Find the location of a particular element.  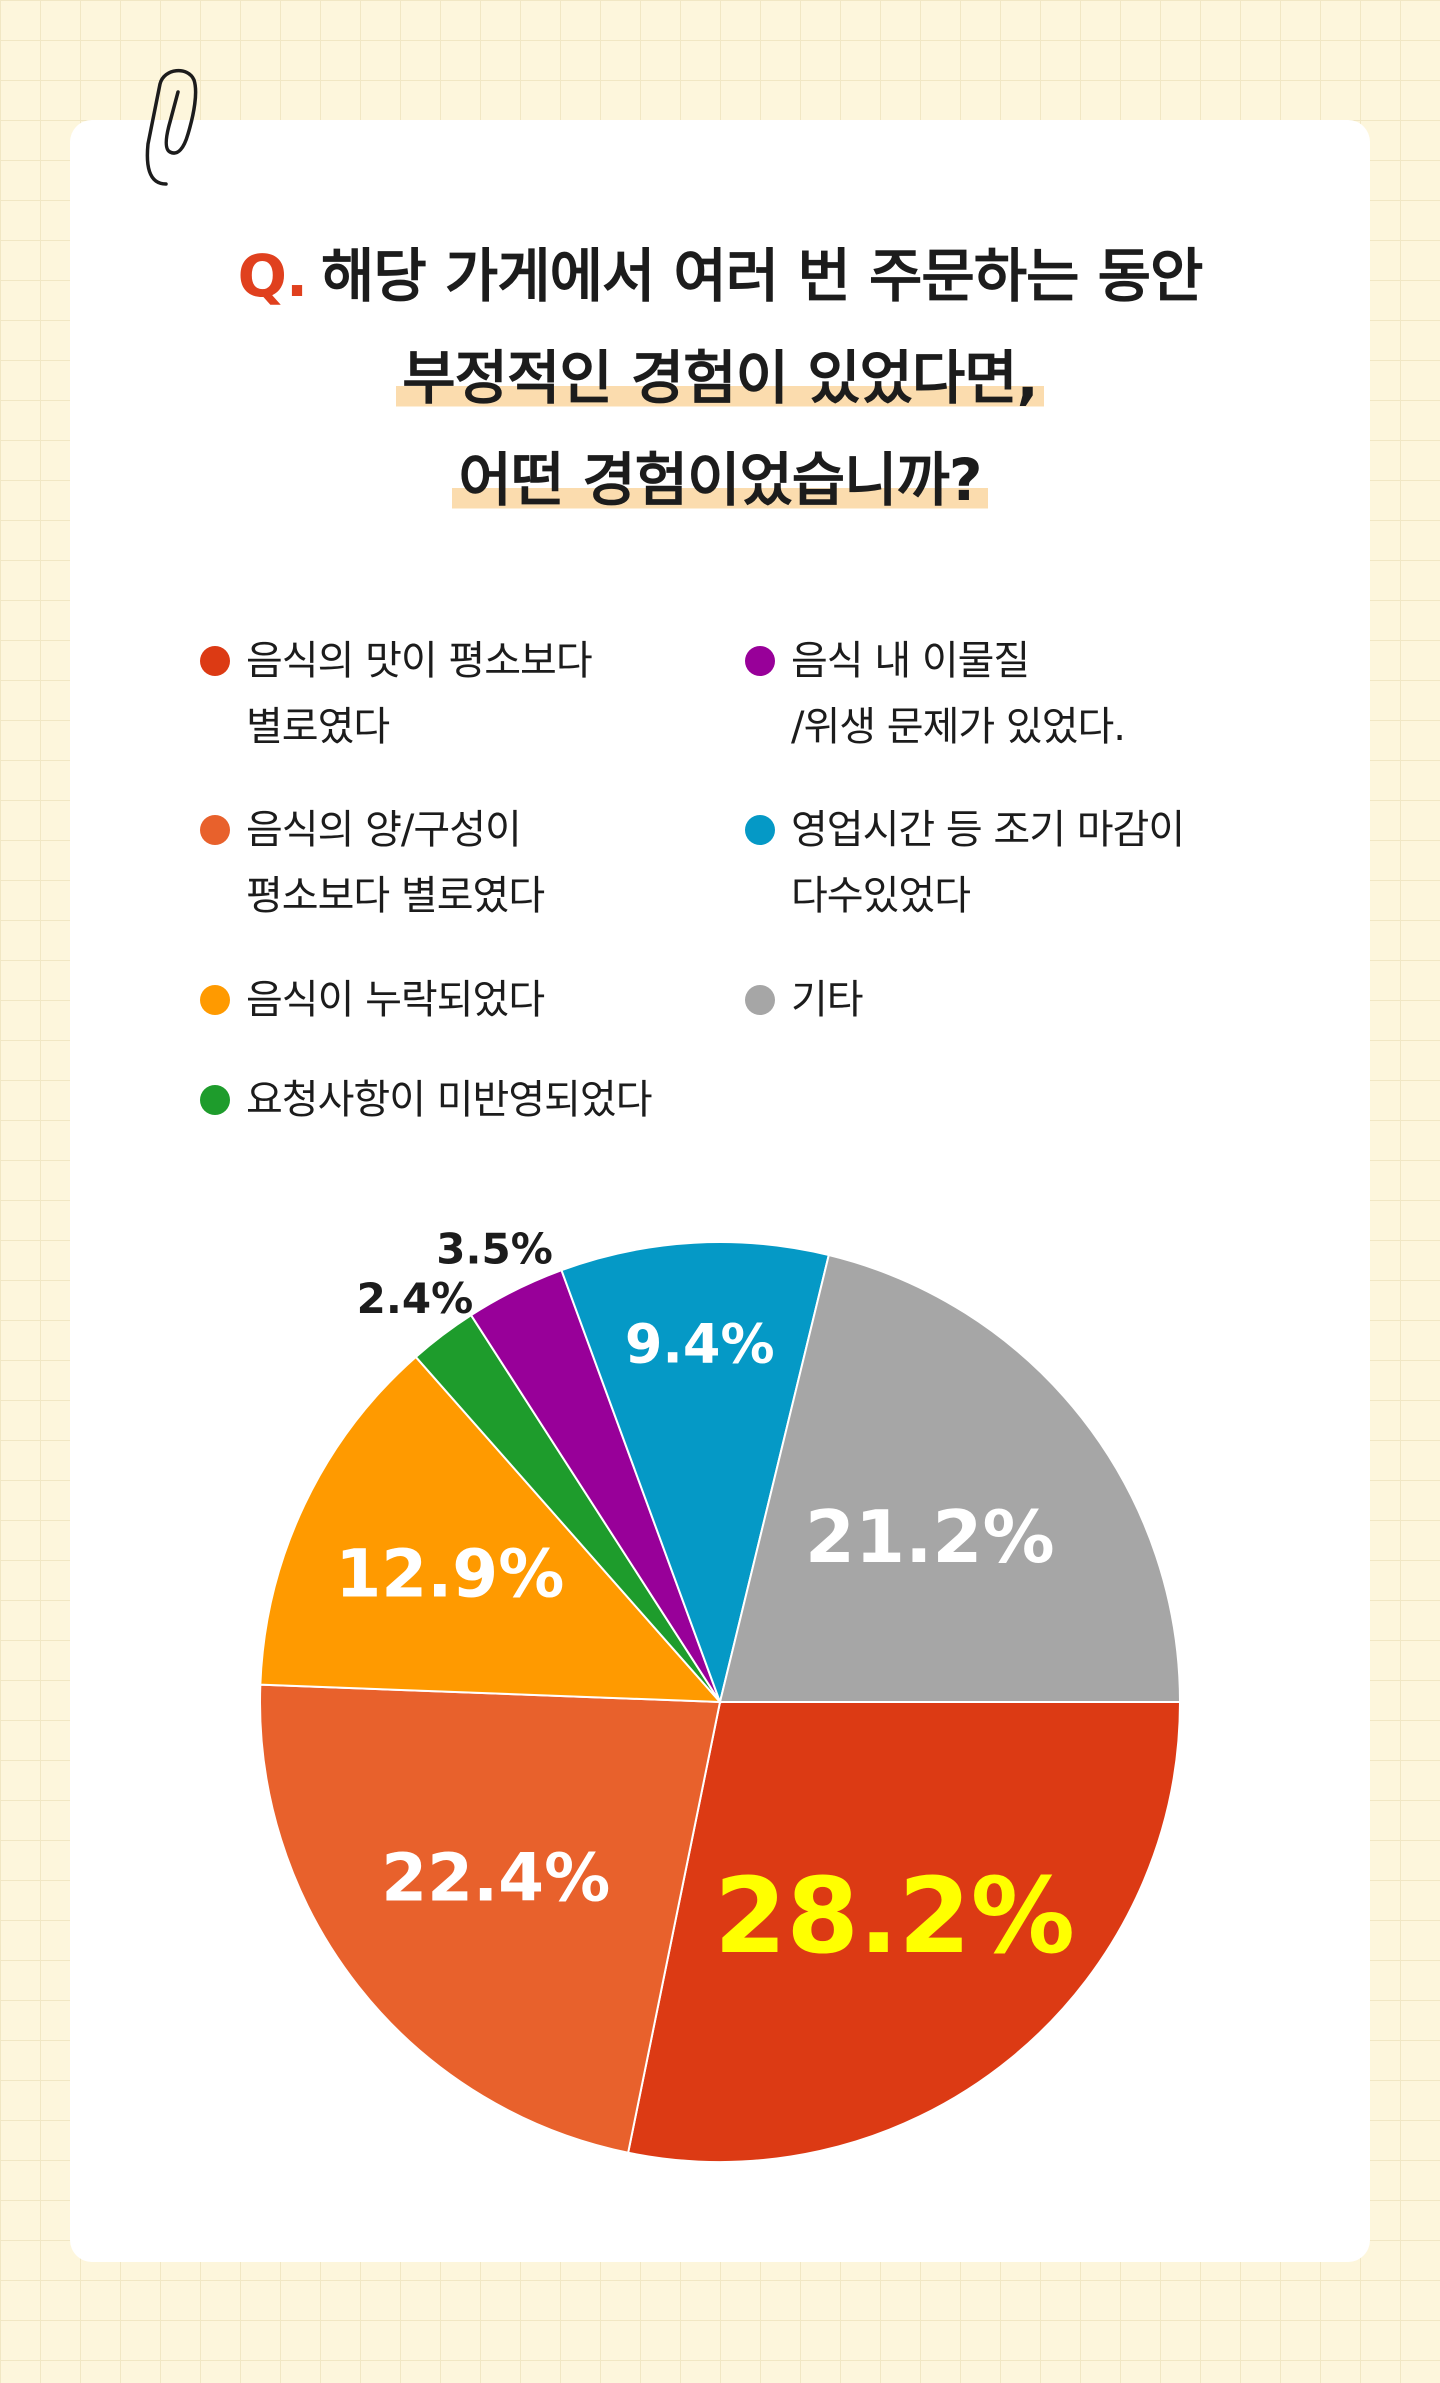

legend-label: 기타 is located at coordinates (827, 1000).